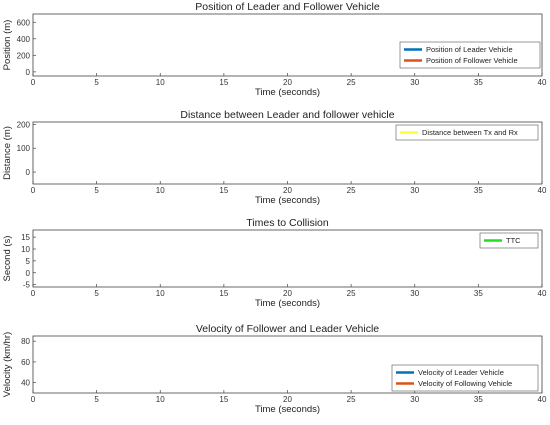 The width and height of the screenshot is (550, 425). Describe the element at coordinates (24, 22) in the screenshot. I see `y-tick-label: 600` at that location.